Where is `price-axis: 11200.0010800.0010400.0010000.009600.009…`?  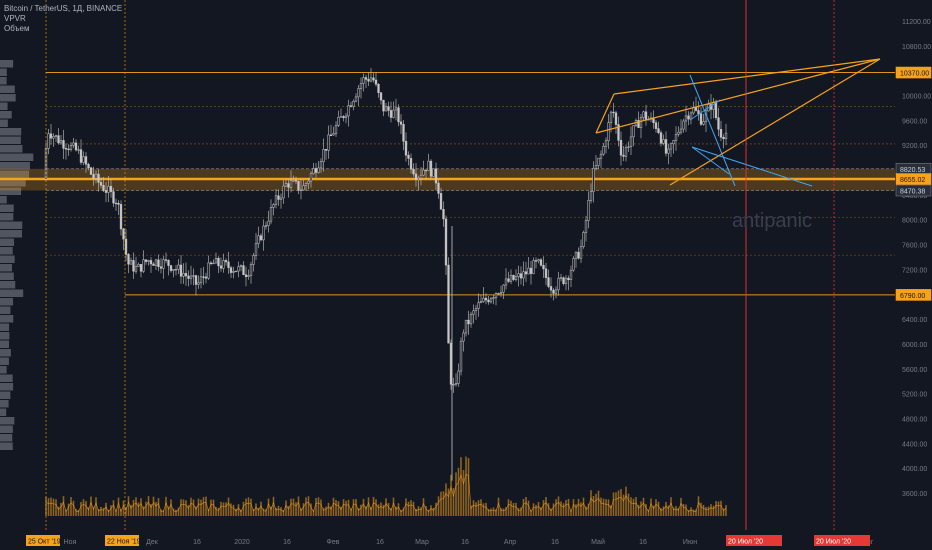 price-axis: 11200.0010800.0010400.0010000.009600.009… is located at coordinates (913, 275).